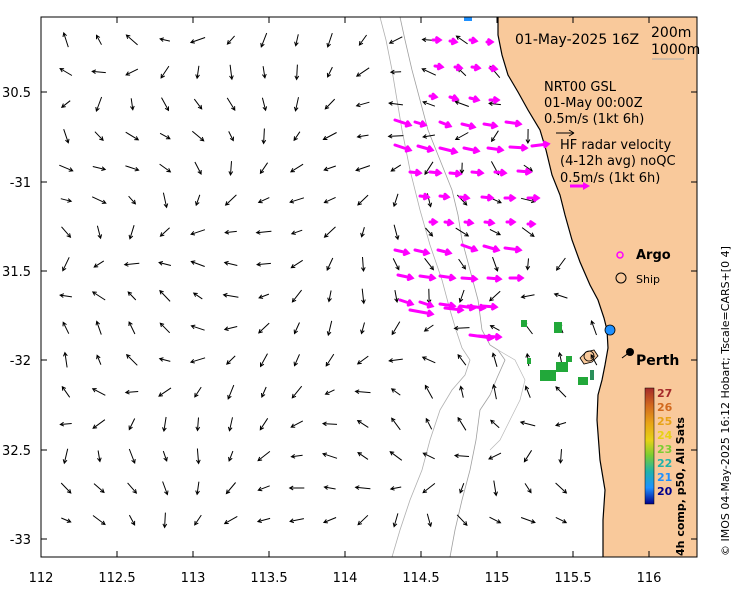  What do you see at coordinates (41, 578) in the screenshot?
I see `x-tick-label: 112` at bounding box center [41, 578].